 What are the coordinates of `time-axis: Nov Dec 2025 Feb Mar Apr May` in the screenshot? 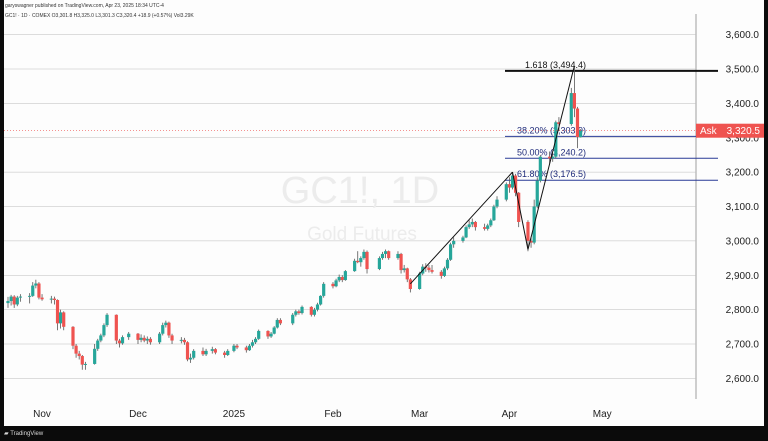 It's located at (322, 414).